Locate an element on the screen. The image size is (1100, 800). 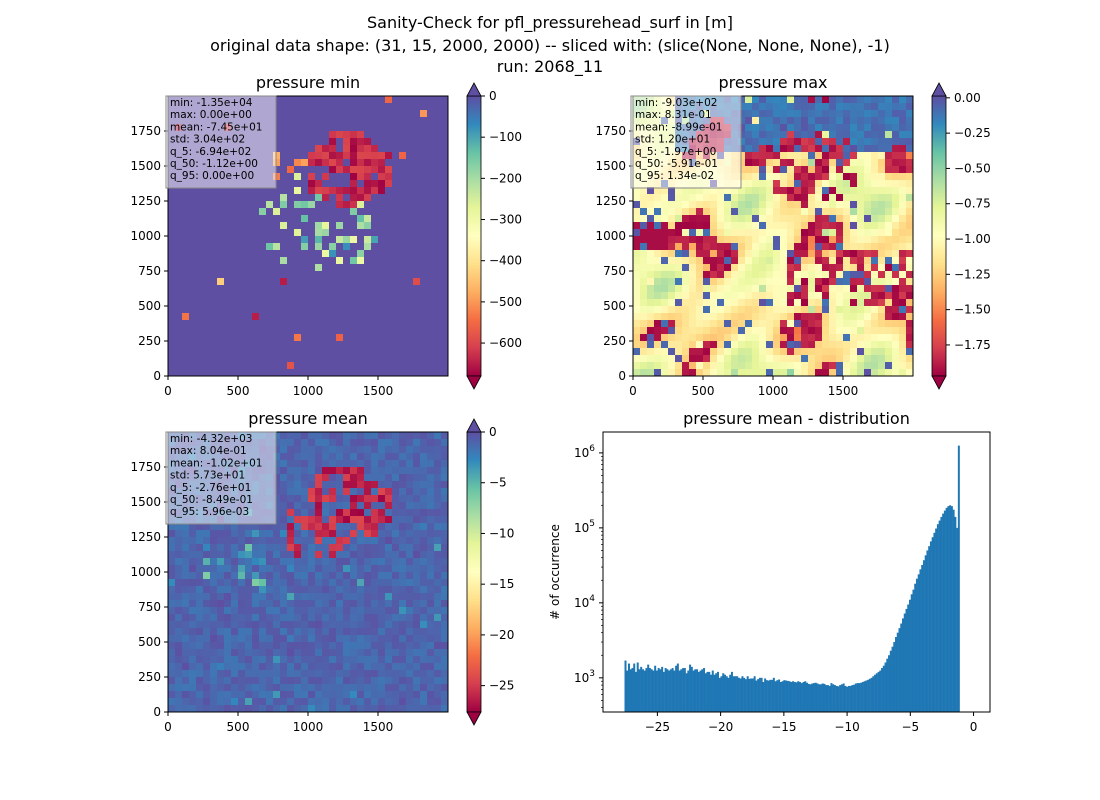
stats-line: std: 1.20e+01 is located at coordinates (672, 140).